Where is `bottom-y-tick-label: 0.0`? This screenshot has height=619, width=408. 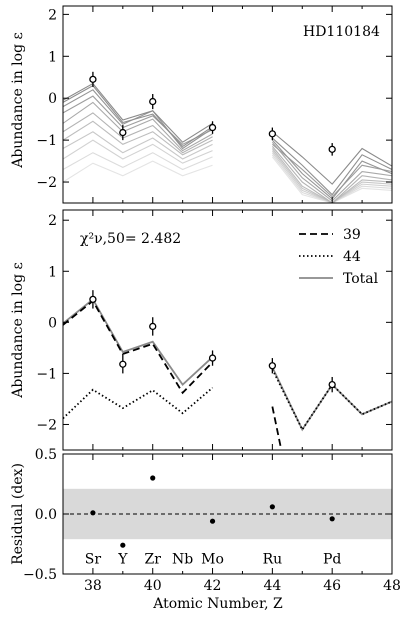
bottom-y-tick-label: 0.0 is located at coordinates (46, 515).